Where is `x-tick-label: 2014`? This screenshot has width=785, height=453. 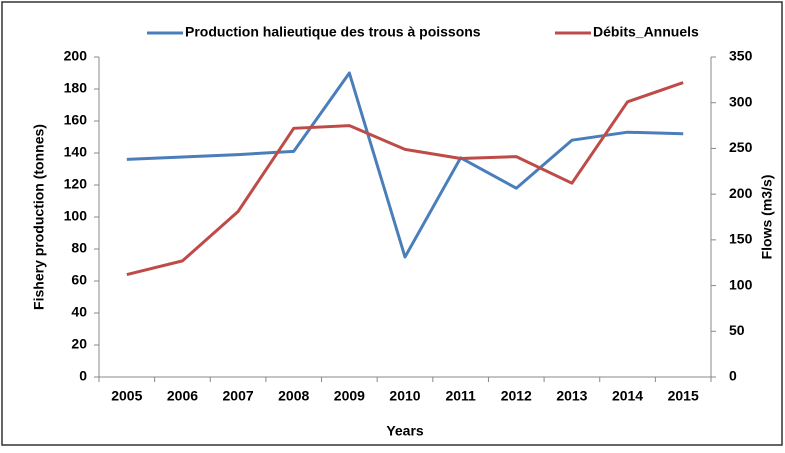 x-tick-label: 2014 is located at coordinates (627, 396).